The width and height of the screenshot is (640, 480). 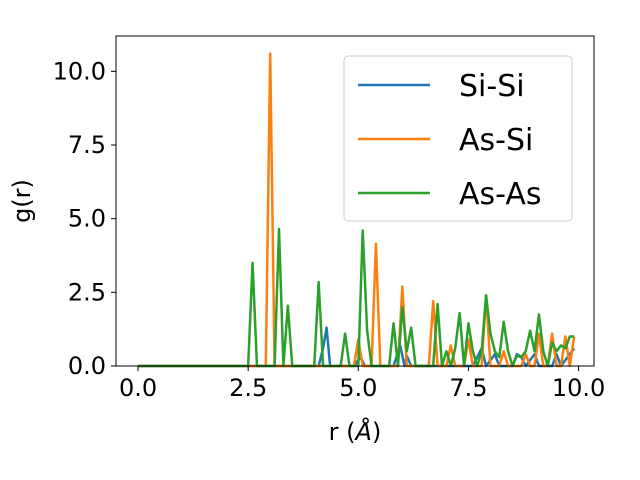 I want to click on x-tick-label: 0.0, so click(x=138, y=388).